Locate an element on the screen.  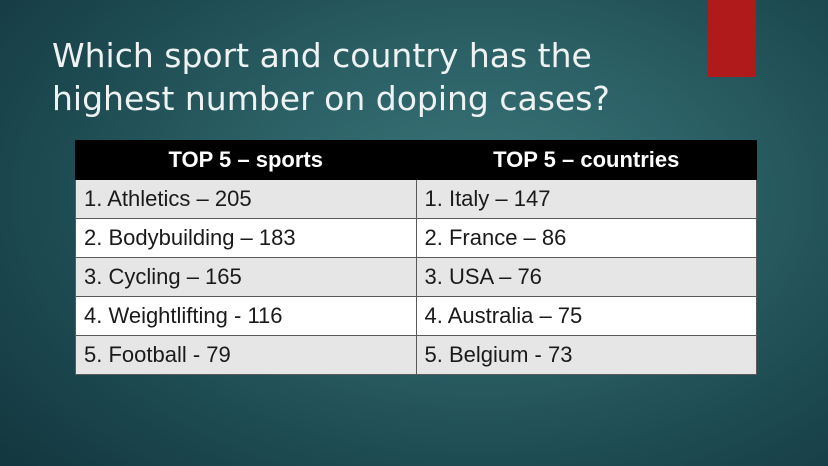
sport-cell: 4. Weightlifting - 116 is located at coordinates (246, 316).